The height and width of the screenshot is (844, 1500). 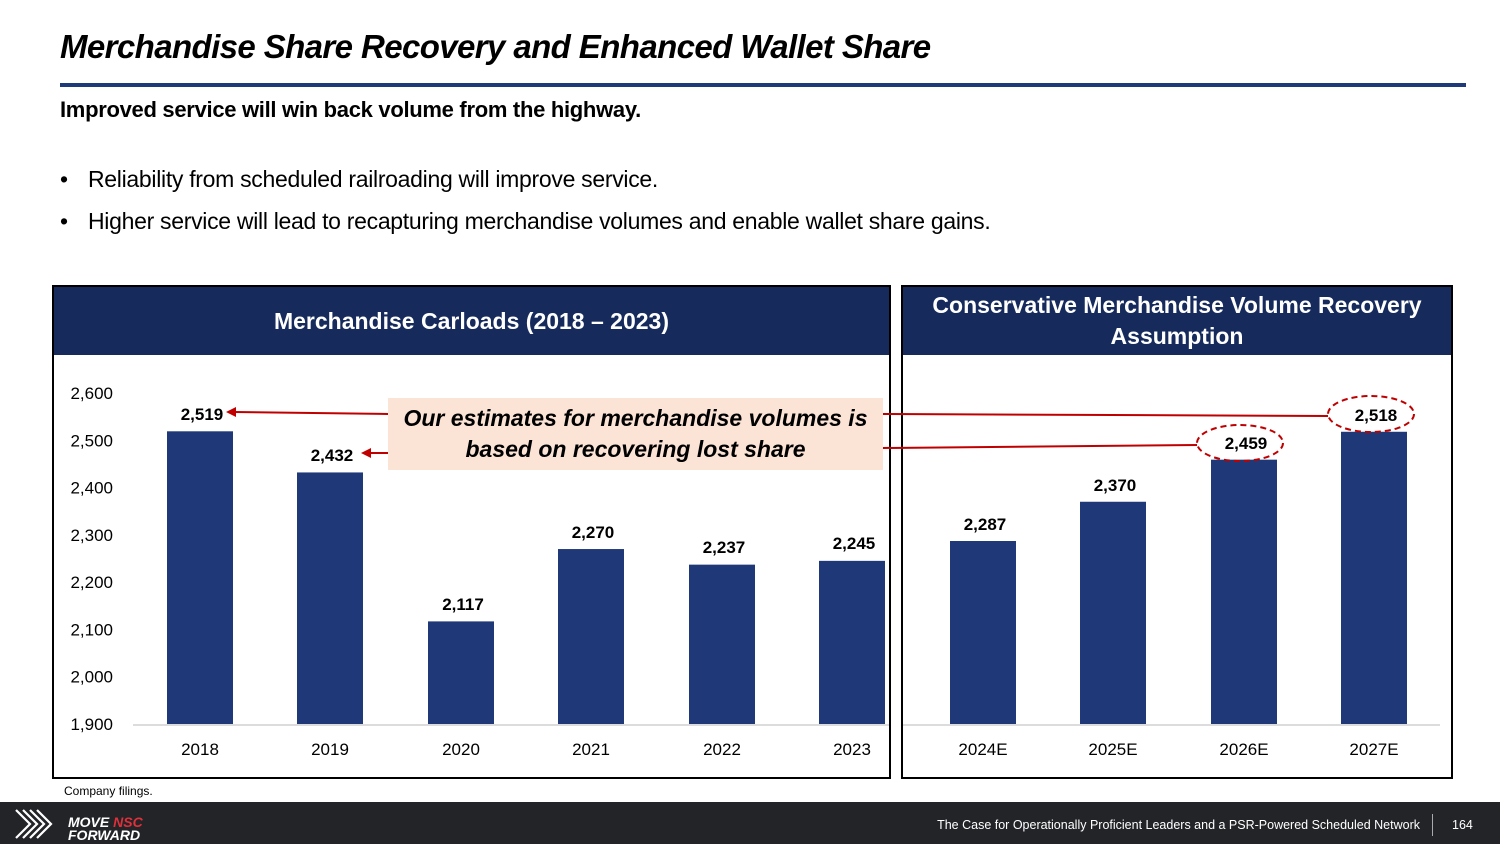 I want to click on chevrons-icon, so click(x=34, y=824).